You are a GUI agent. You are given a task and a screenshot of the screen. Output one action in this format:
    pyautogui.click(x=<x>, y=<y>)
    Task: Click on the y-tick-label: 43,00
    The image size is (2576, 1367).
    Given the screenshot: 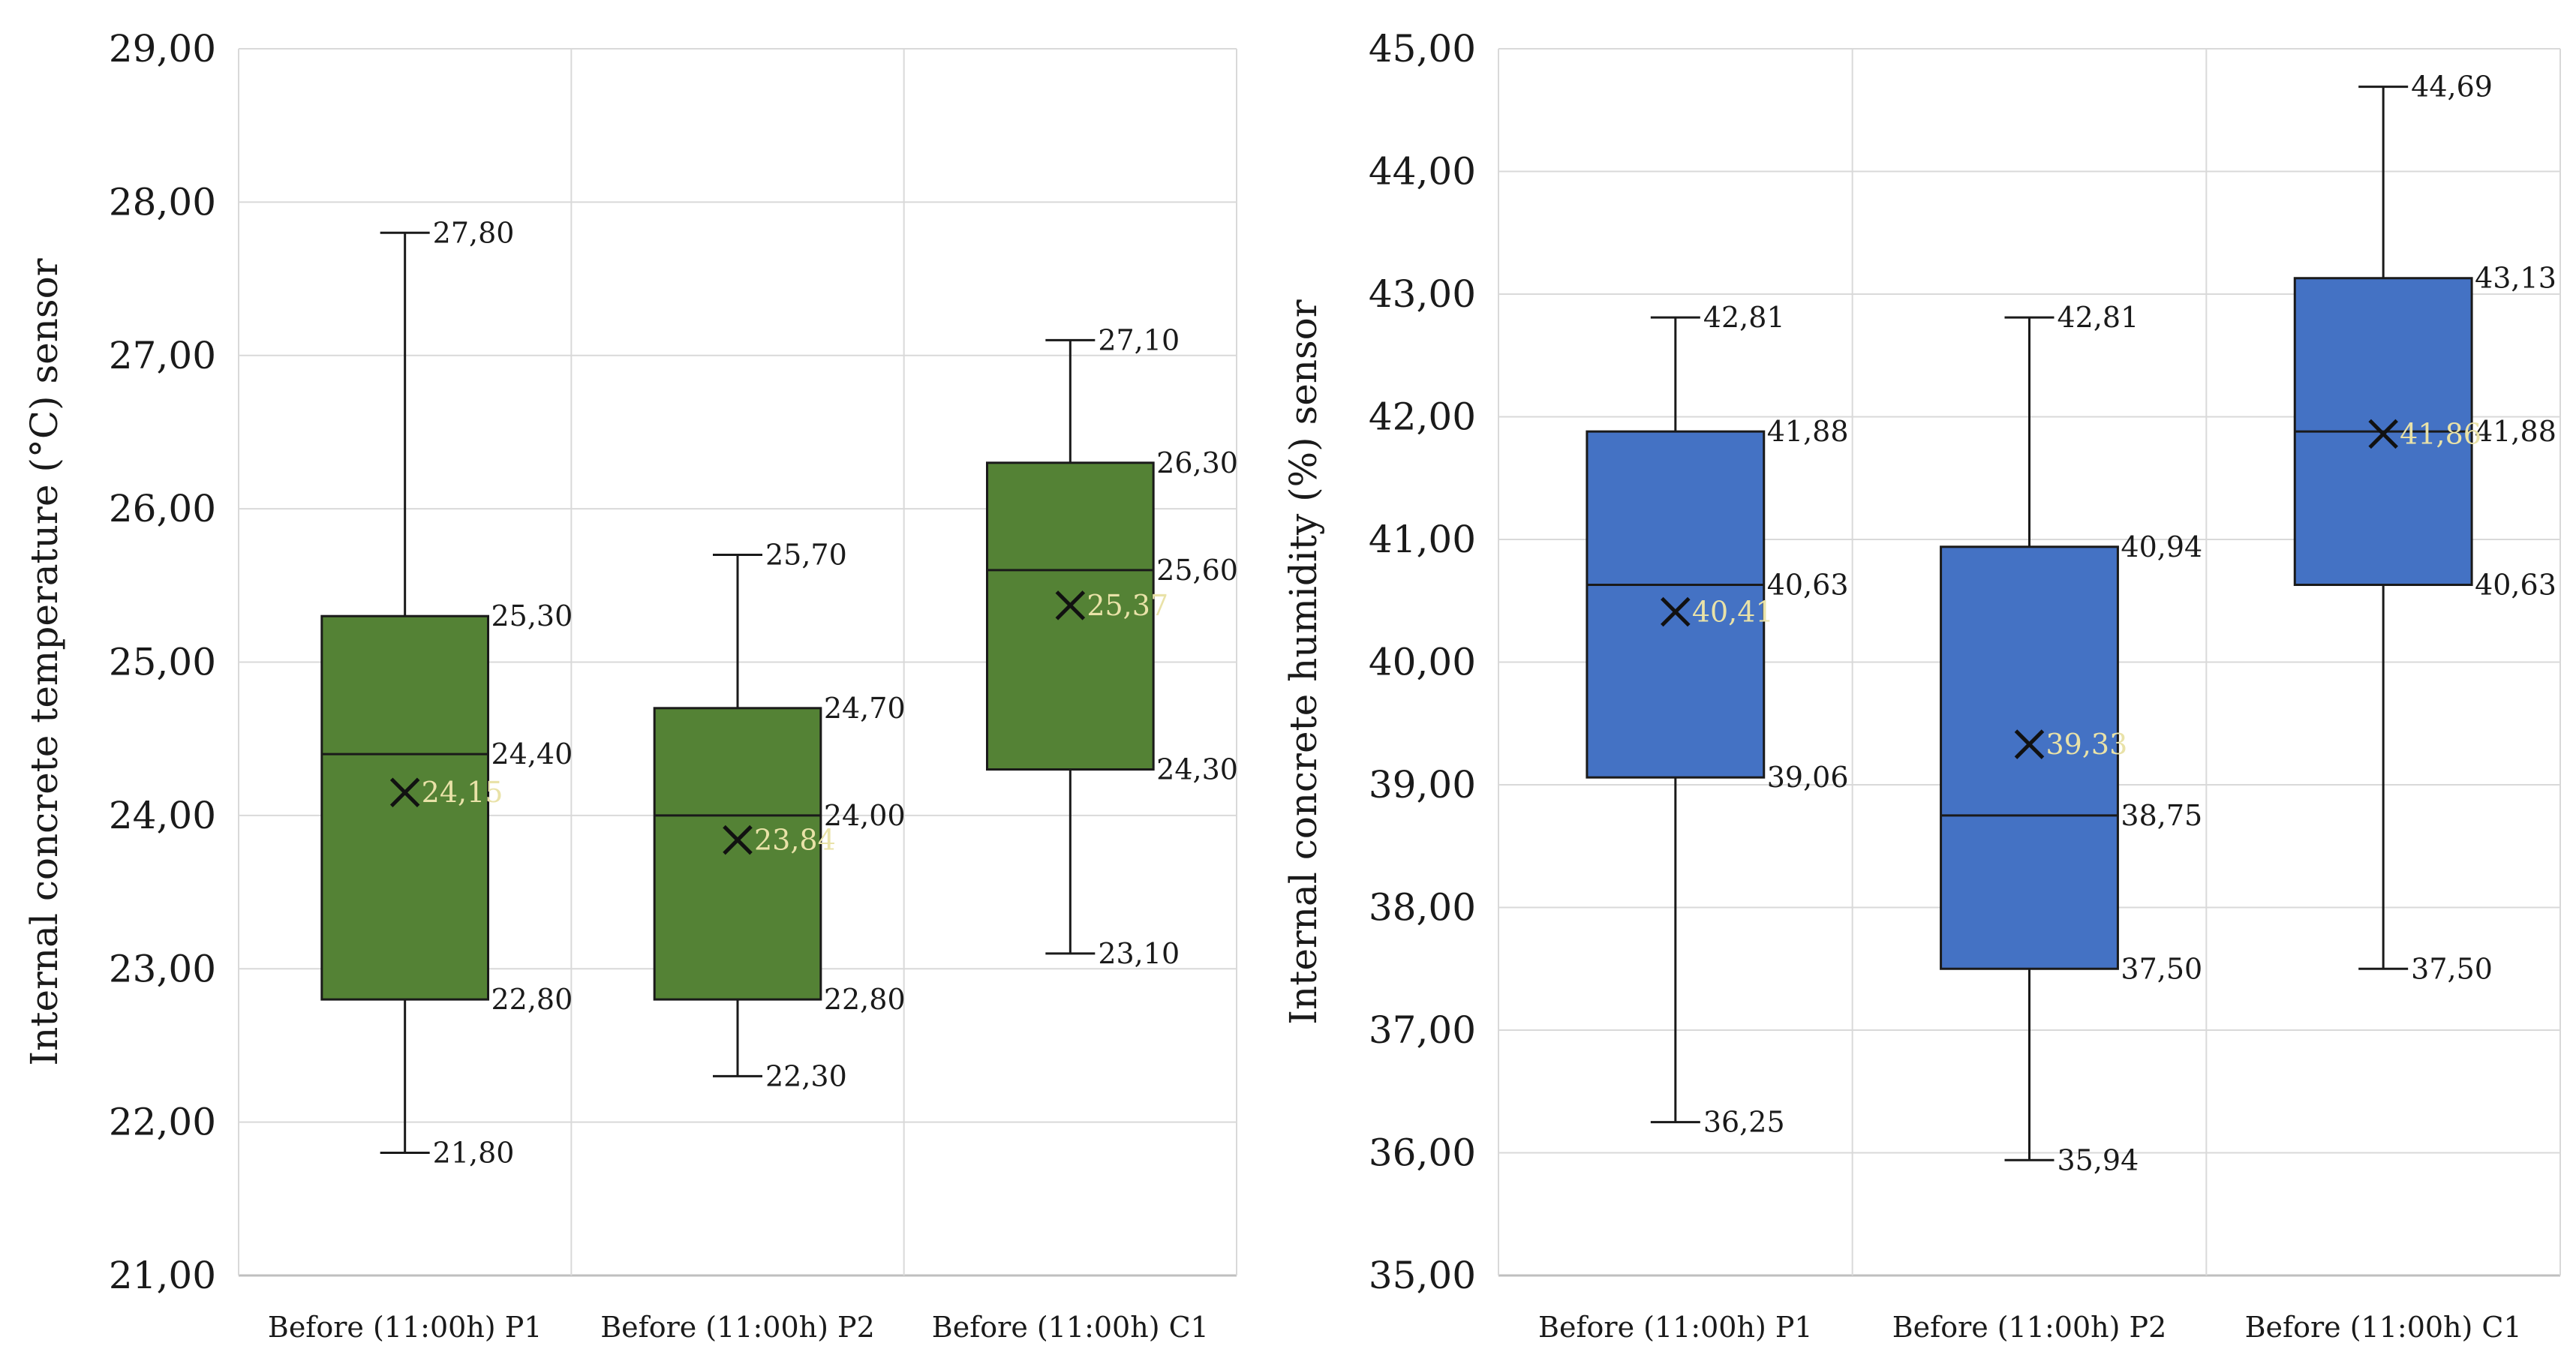 What is the action you would take?
    pyautogui.click(x=1422, y=294)
    